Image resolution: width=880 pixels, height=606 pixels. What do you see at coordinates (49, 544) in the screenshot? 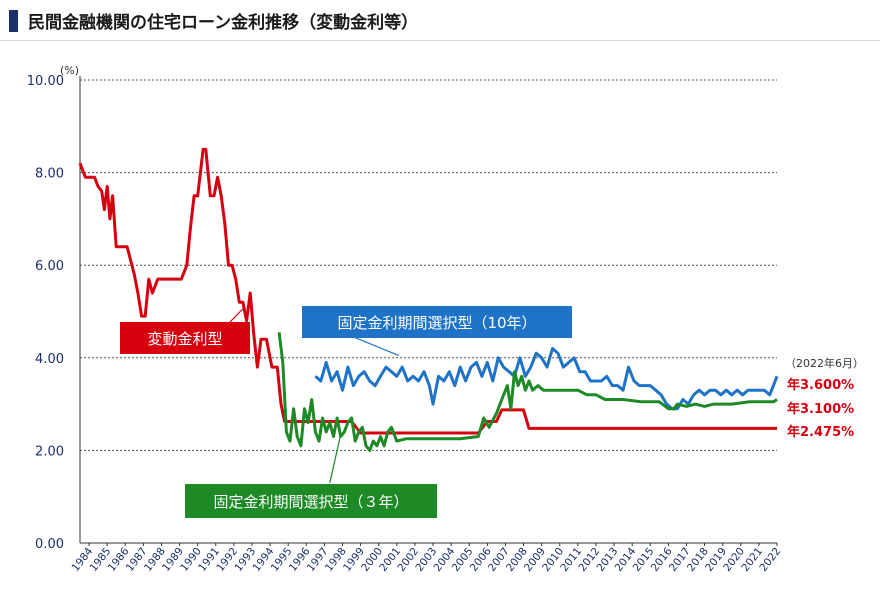
I see `y-tick-label: 0.00` at bounding box center [49, 544].